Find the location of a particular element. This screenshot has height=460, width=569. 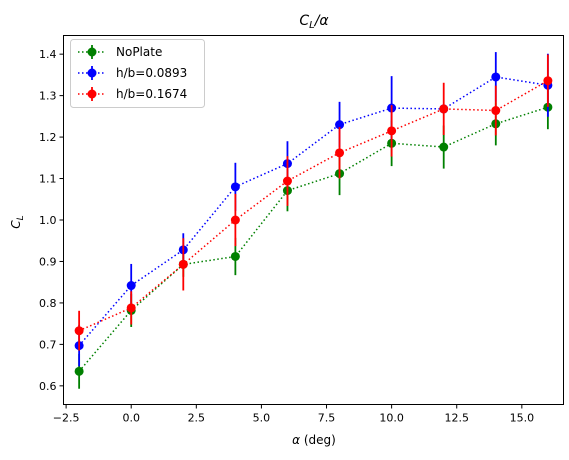

legend-item: NoPlate is located at coordinates (120, 52).